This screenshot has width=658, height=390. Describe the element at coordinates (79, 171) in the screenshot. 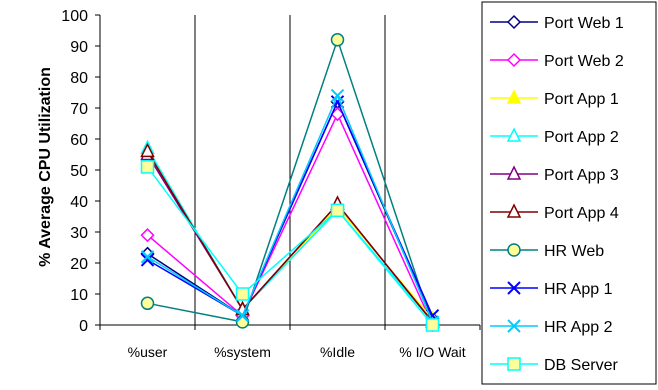

I see `y-tick-label: 50` at that location.